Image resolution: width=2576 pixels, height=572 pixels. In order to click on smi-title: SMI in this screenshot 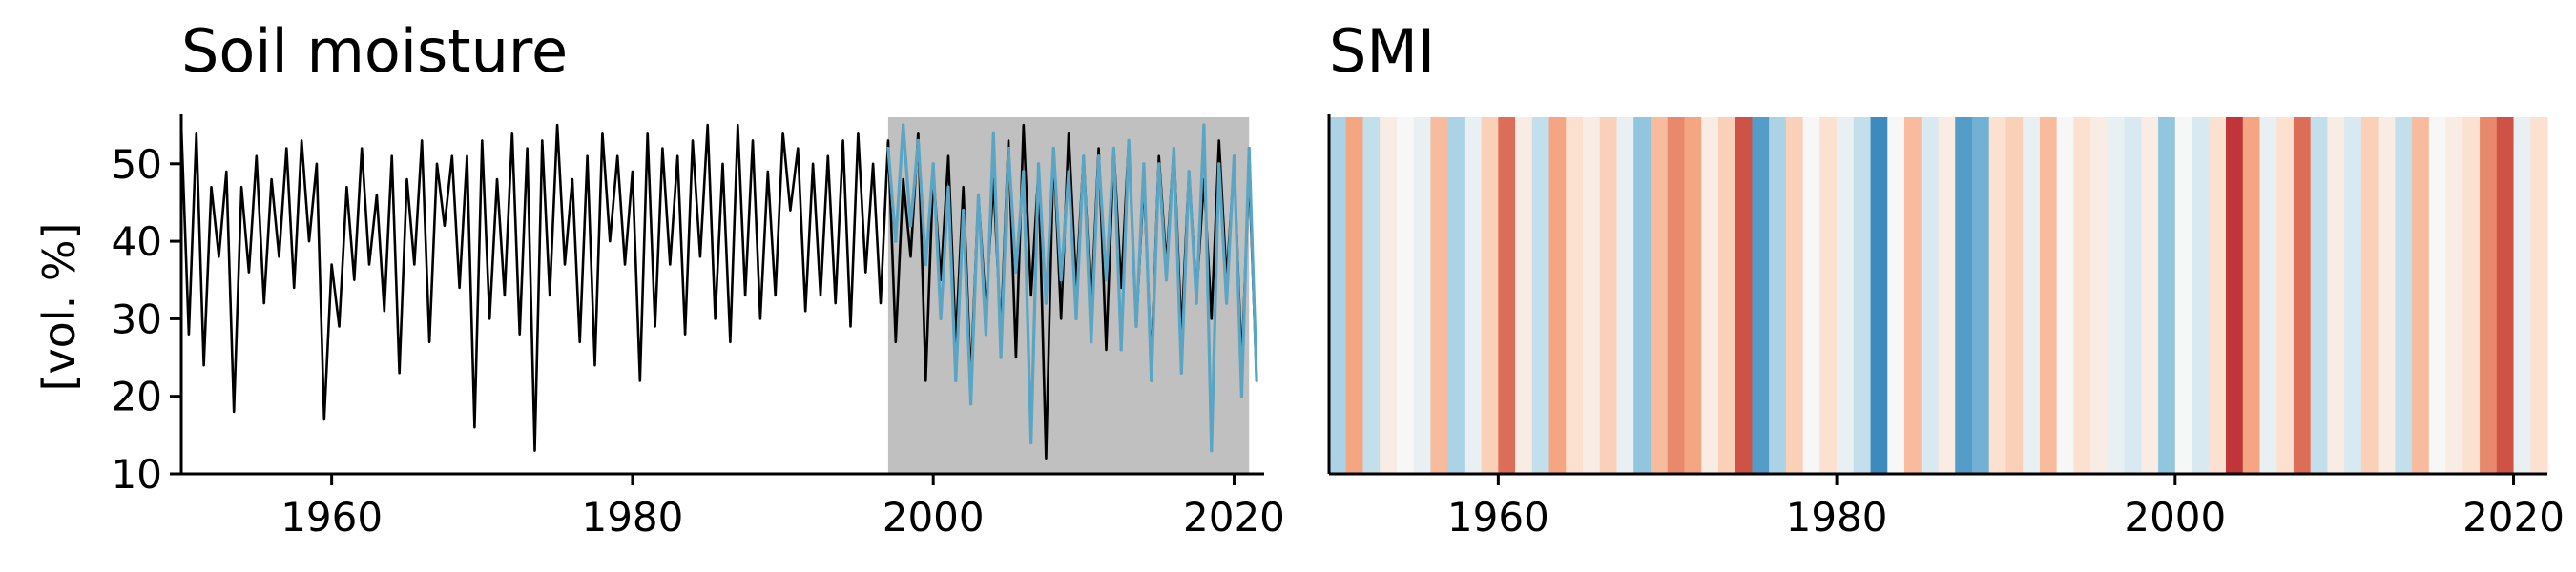, I will do `click(1382, 51)`.